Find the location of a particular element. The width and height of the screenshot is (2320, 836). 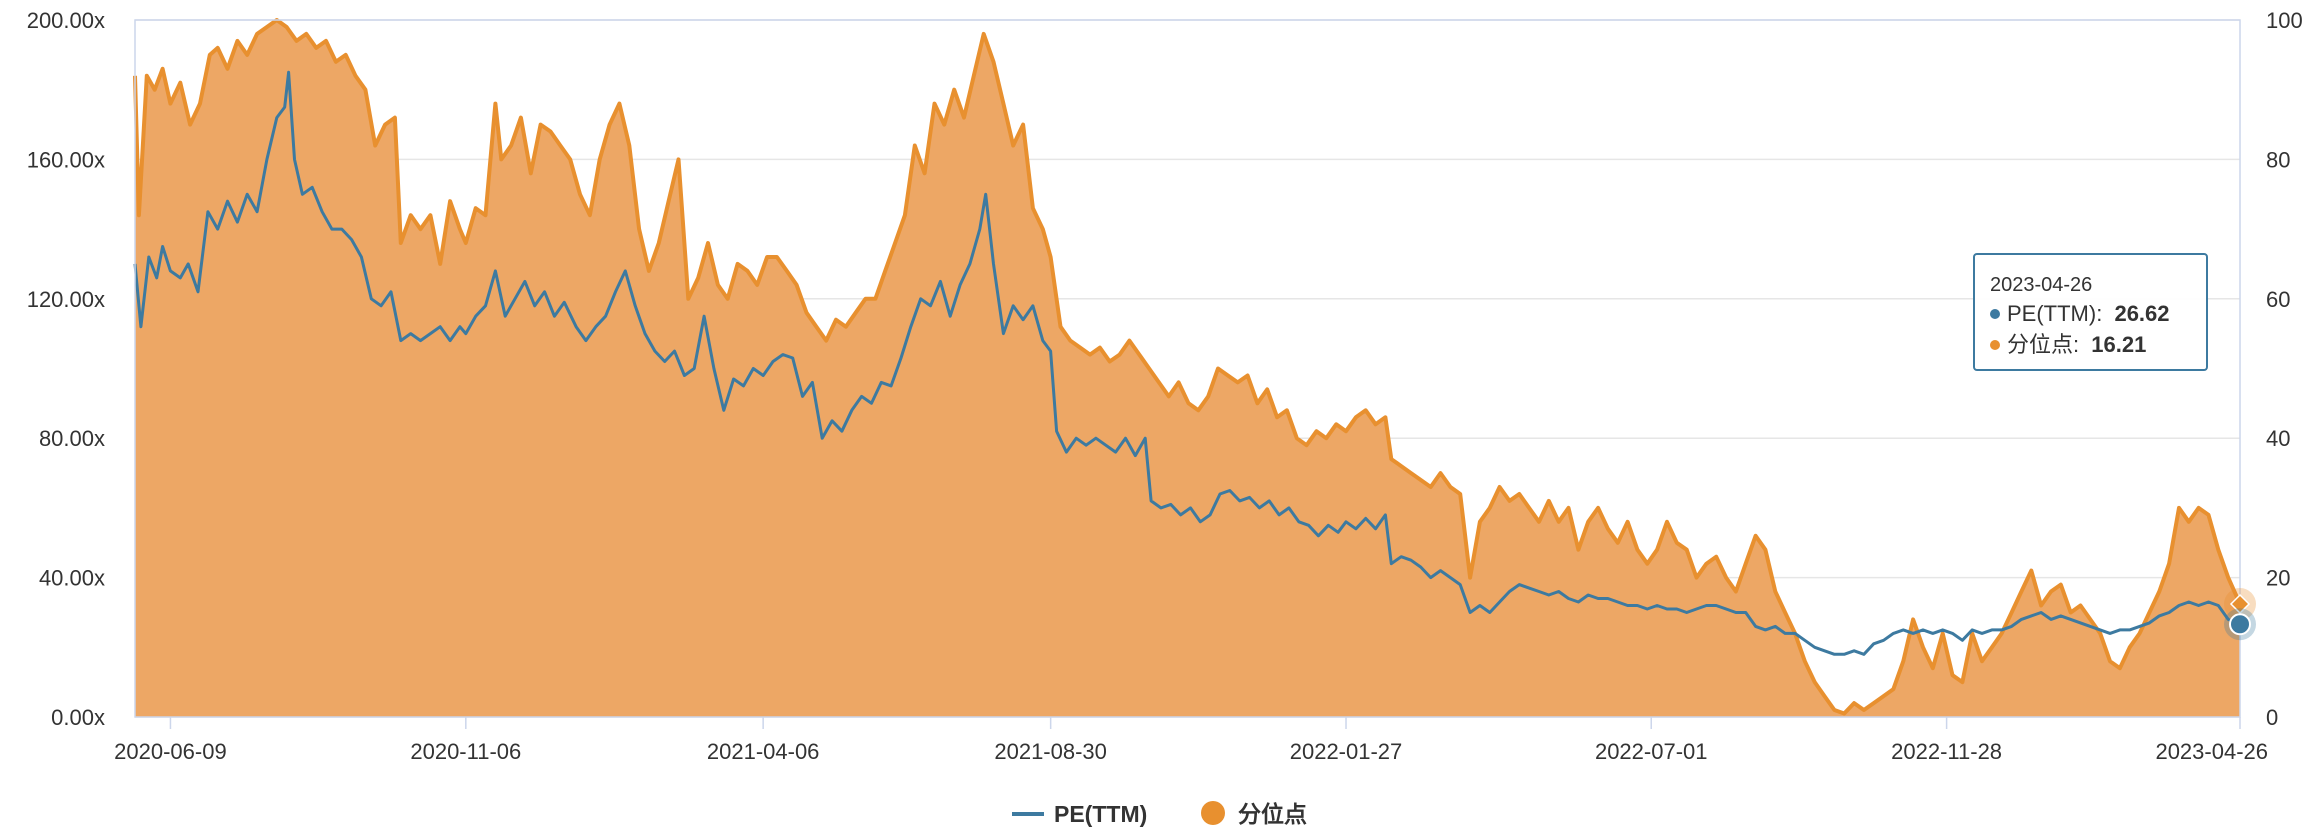

y-right-tick-label: 0 is located at coordinates (2272, 717).